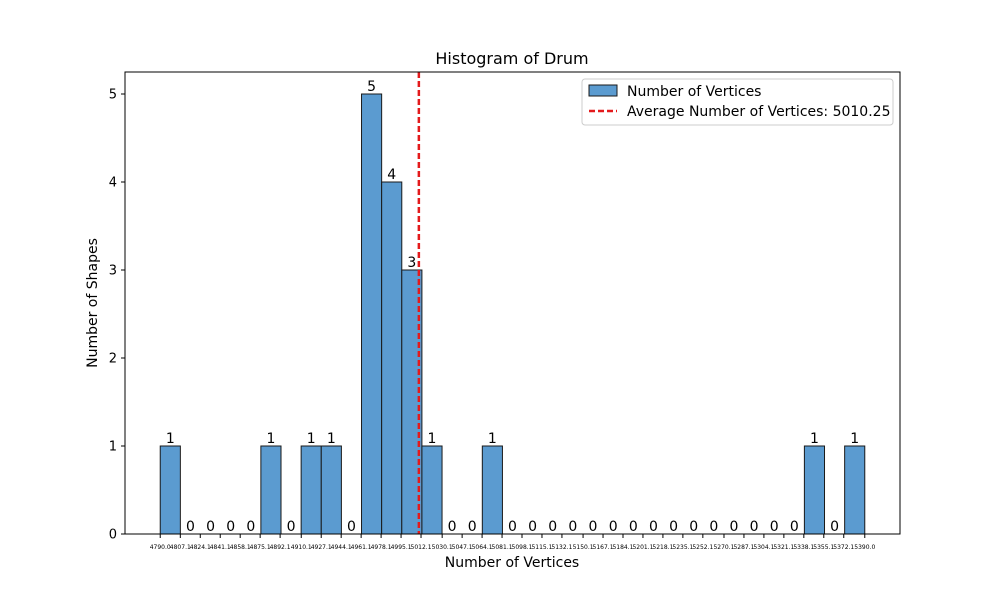 The image size is (1000, 600). Describe the element at coordinates (113, 447) in the screenshot. I see `y-tick-label: 1` at that location.